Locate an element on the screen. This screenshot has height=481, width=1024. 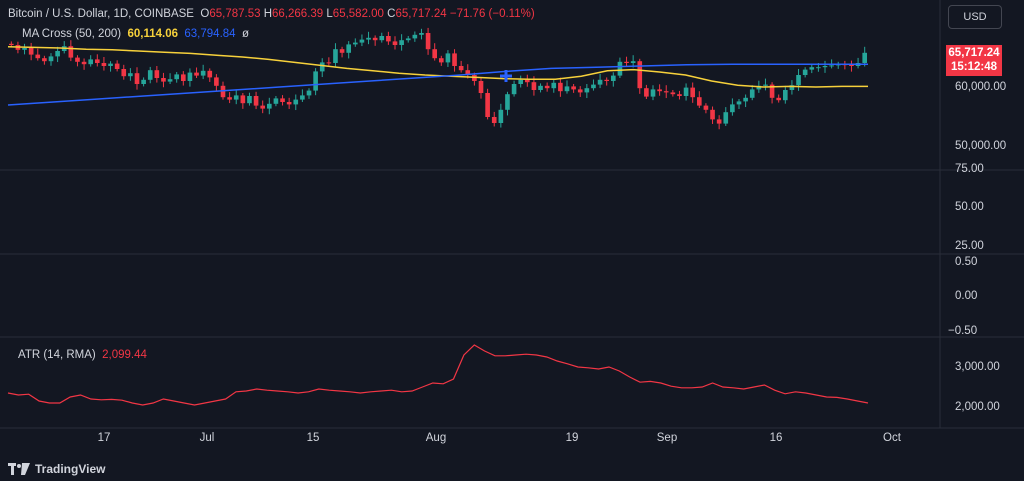
low-label: L is located at coordinates (329, 14).